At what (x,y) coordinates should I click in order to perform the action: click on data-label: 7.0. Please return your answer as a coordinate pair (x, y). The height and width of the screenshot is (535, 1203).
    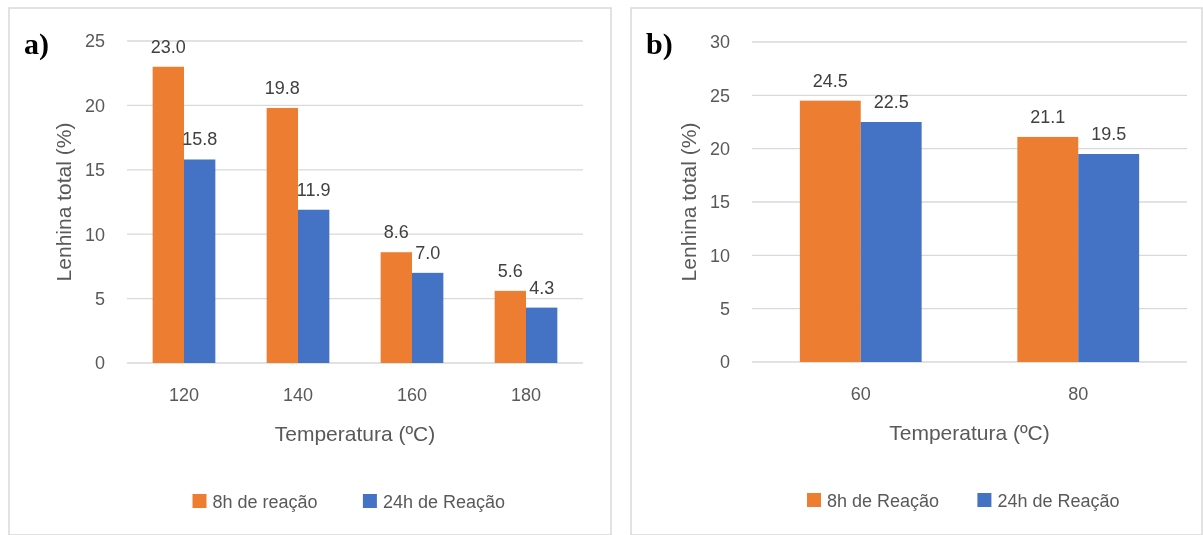
    Looking at the image, I should click on (428, 252).